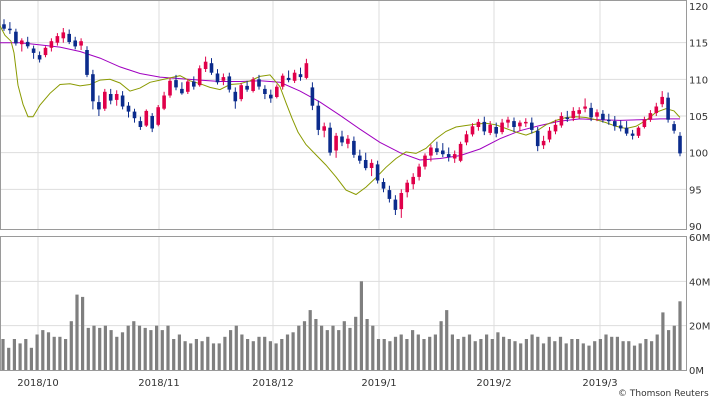  Describe the element at coordinates (493, 383) in the screenshot. I see `month-tick-label: 2019/2` at that location.